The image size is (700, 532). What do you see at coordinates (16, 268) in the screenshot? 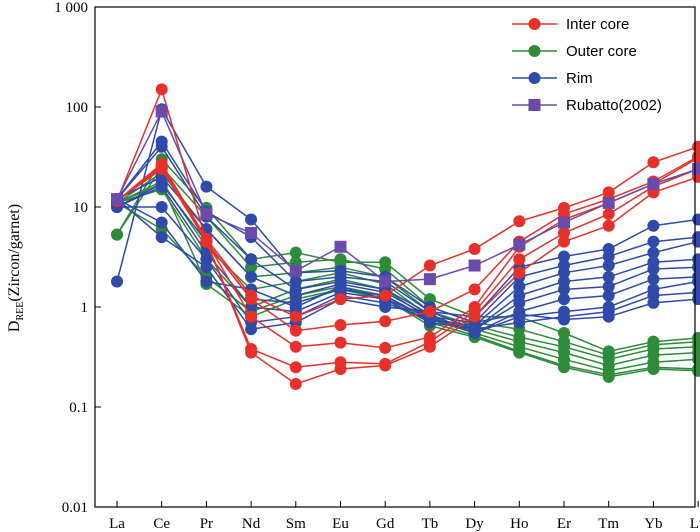
I see `y-axis-title: DREE(Zircon/garnet)` at bounding box center [16, 268].